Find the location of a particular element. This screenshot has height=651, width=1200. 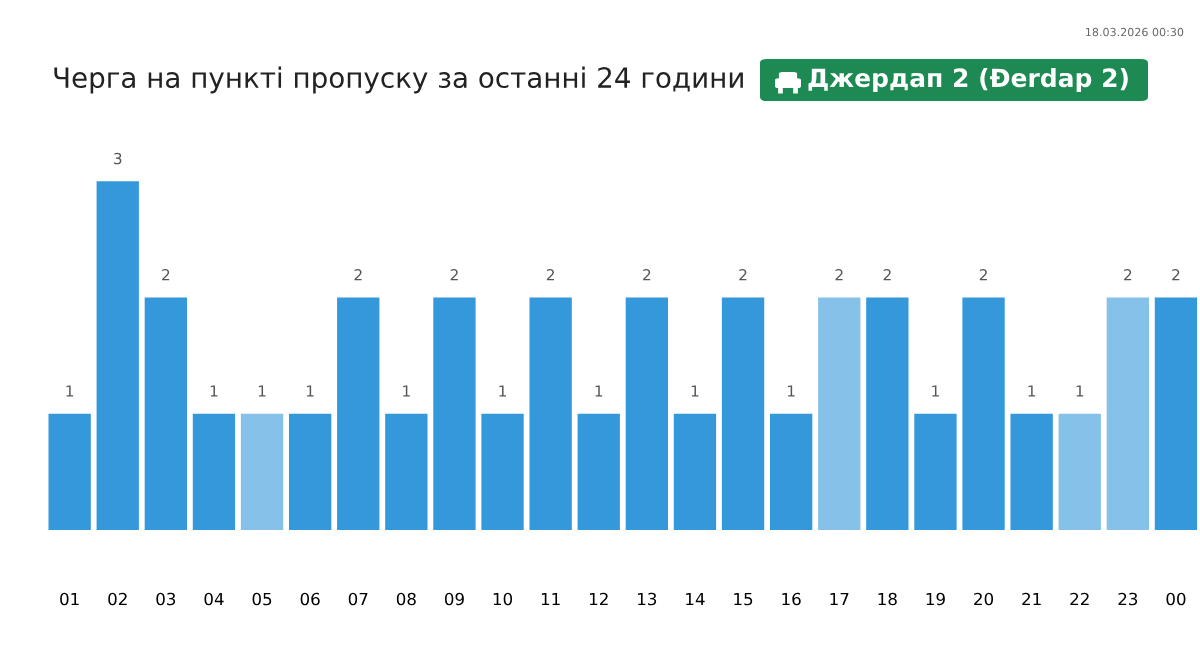

data-label: 3 is located at coordinates (118, 158).